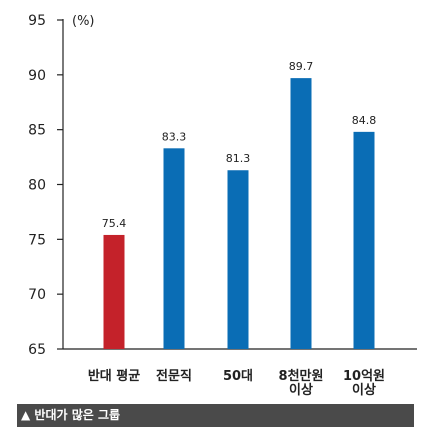 This screenshot has height=445, width=443. I want to click on category-label-line: 50대, so click(238, 376).